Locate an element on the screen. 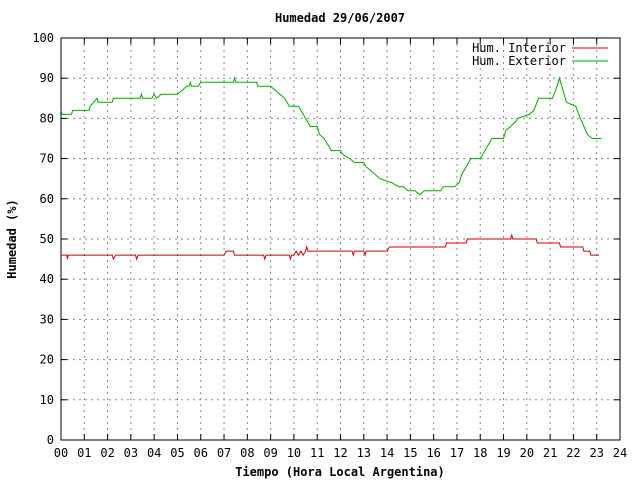 The image size is (640, 480). y-axis-label: Humedad (%) is located at coordinates (12, 238).